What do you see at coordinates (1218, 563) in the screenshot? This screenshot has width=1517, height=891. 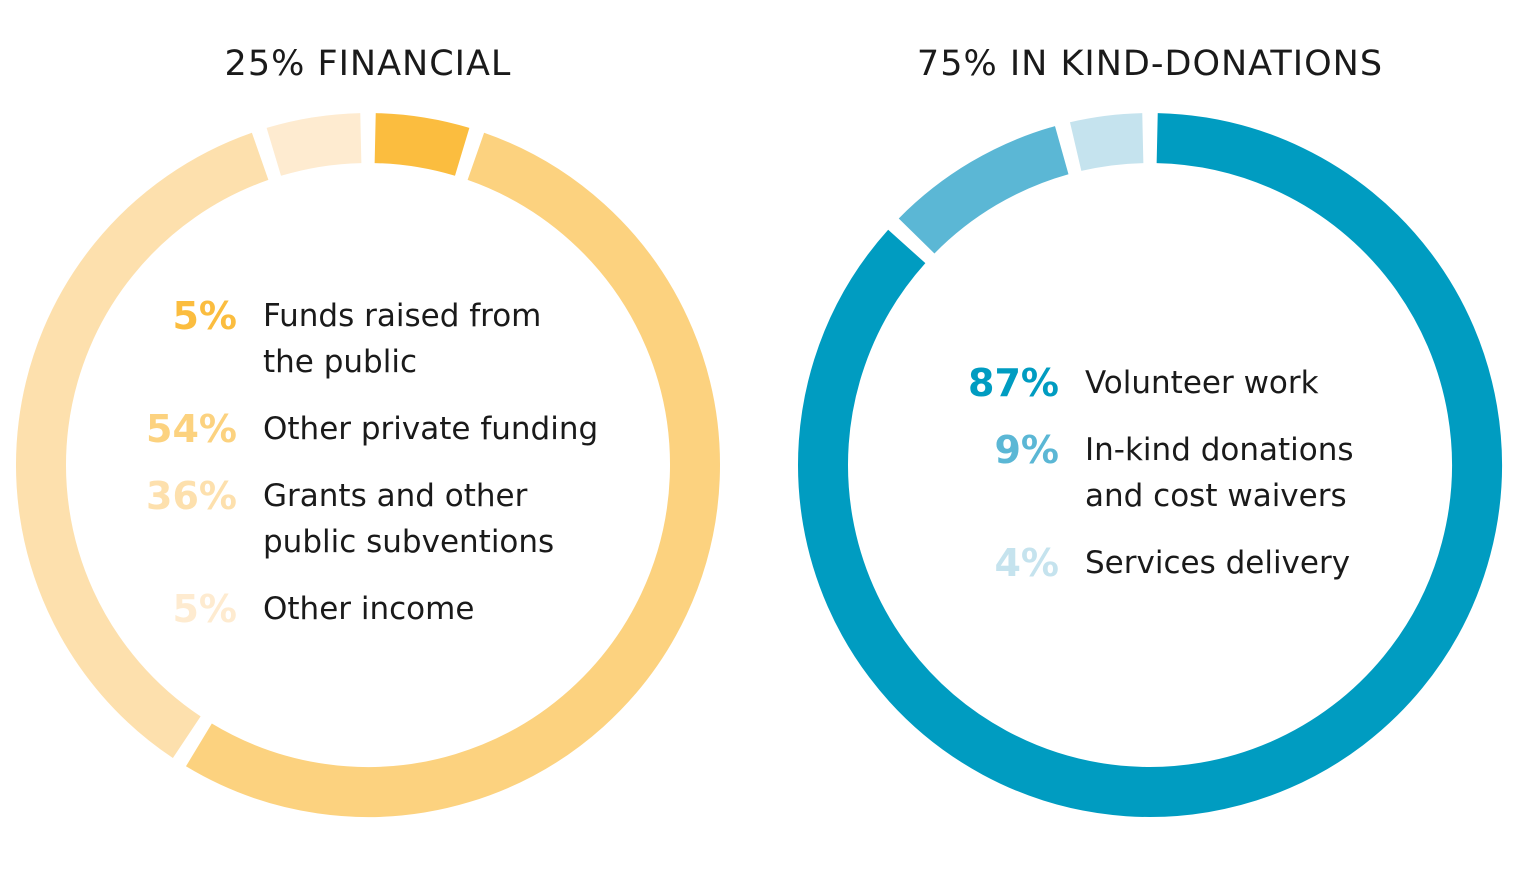 I see `legend-label: Services delivery` at bounding box center [1218, 563].